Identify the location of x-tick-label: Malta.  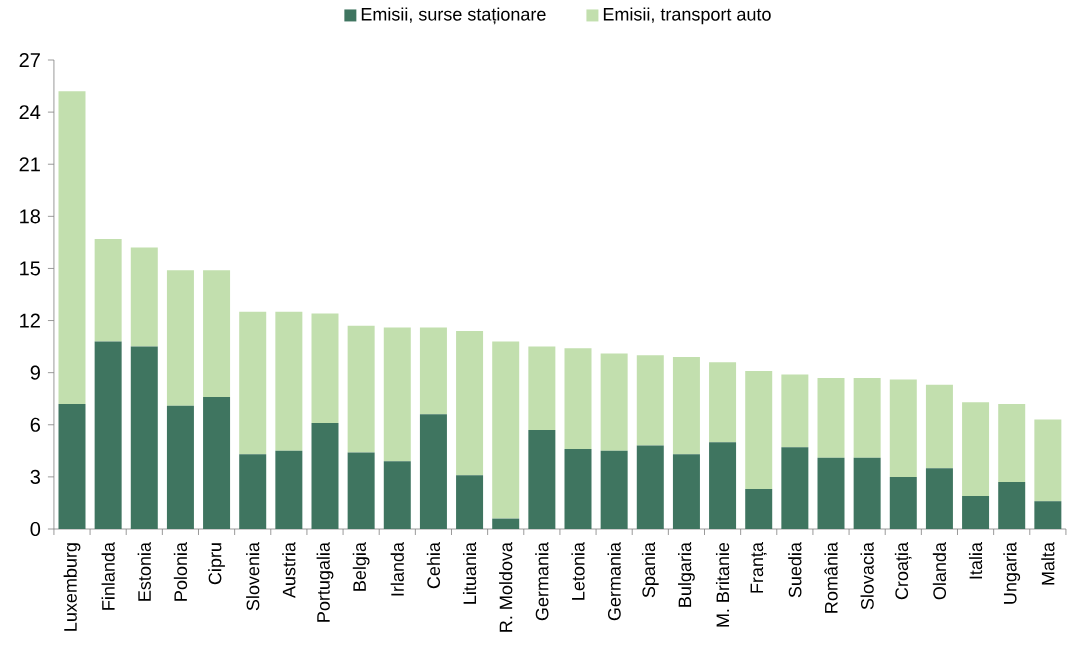
(1048, 563).